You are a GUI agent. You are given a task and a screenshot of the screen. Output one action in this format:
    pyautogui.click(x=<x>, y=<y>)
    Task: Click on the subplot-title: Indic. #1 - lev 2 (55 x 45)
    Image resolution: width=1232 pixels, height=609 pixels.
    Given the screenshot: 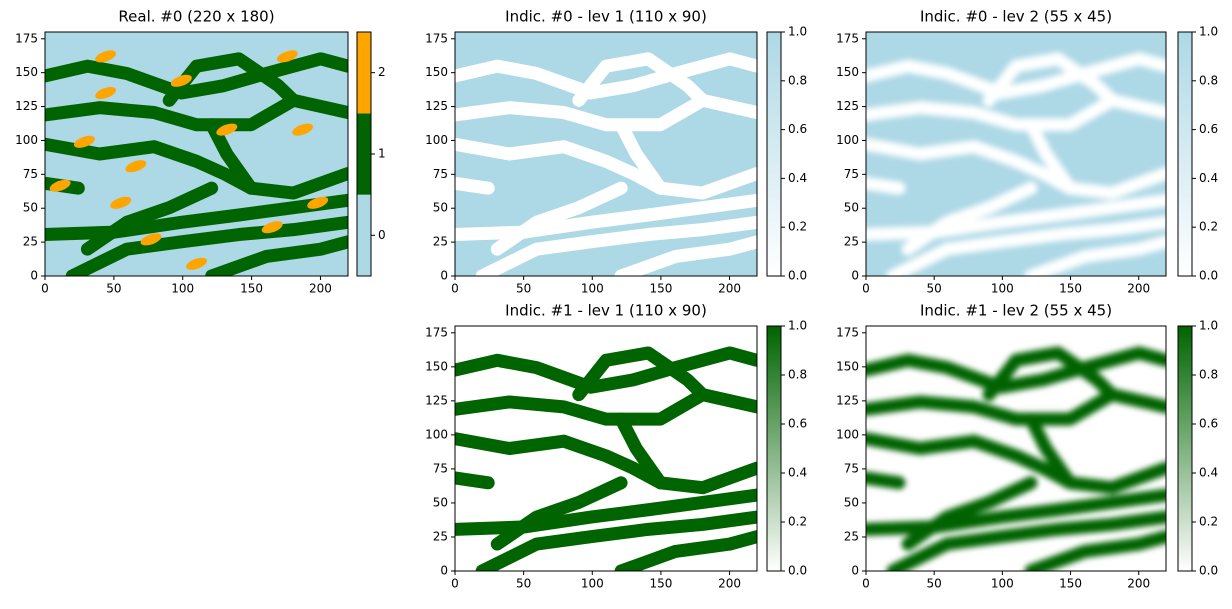 What is the action you would take?
    pyautogui.click(x=1016, y=311)
    